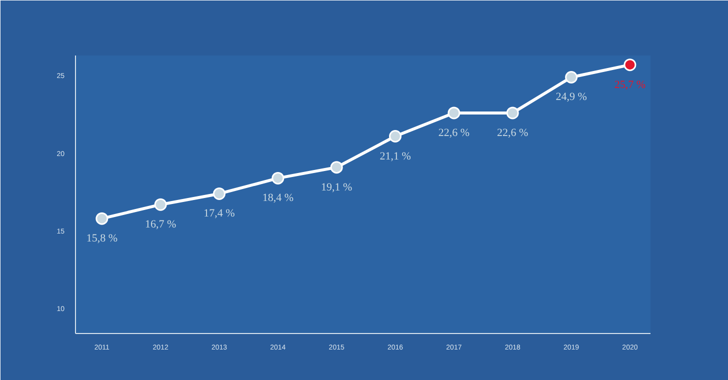 Image resolution: width=728 pixels, height=380 pixels. What do you see at coordinates (571, 97) in the screenshot?
I see `data-label: 24,9 %` at bounding box center [571, 97].